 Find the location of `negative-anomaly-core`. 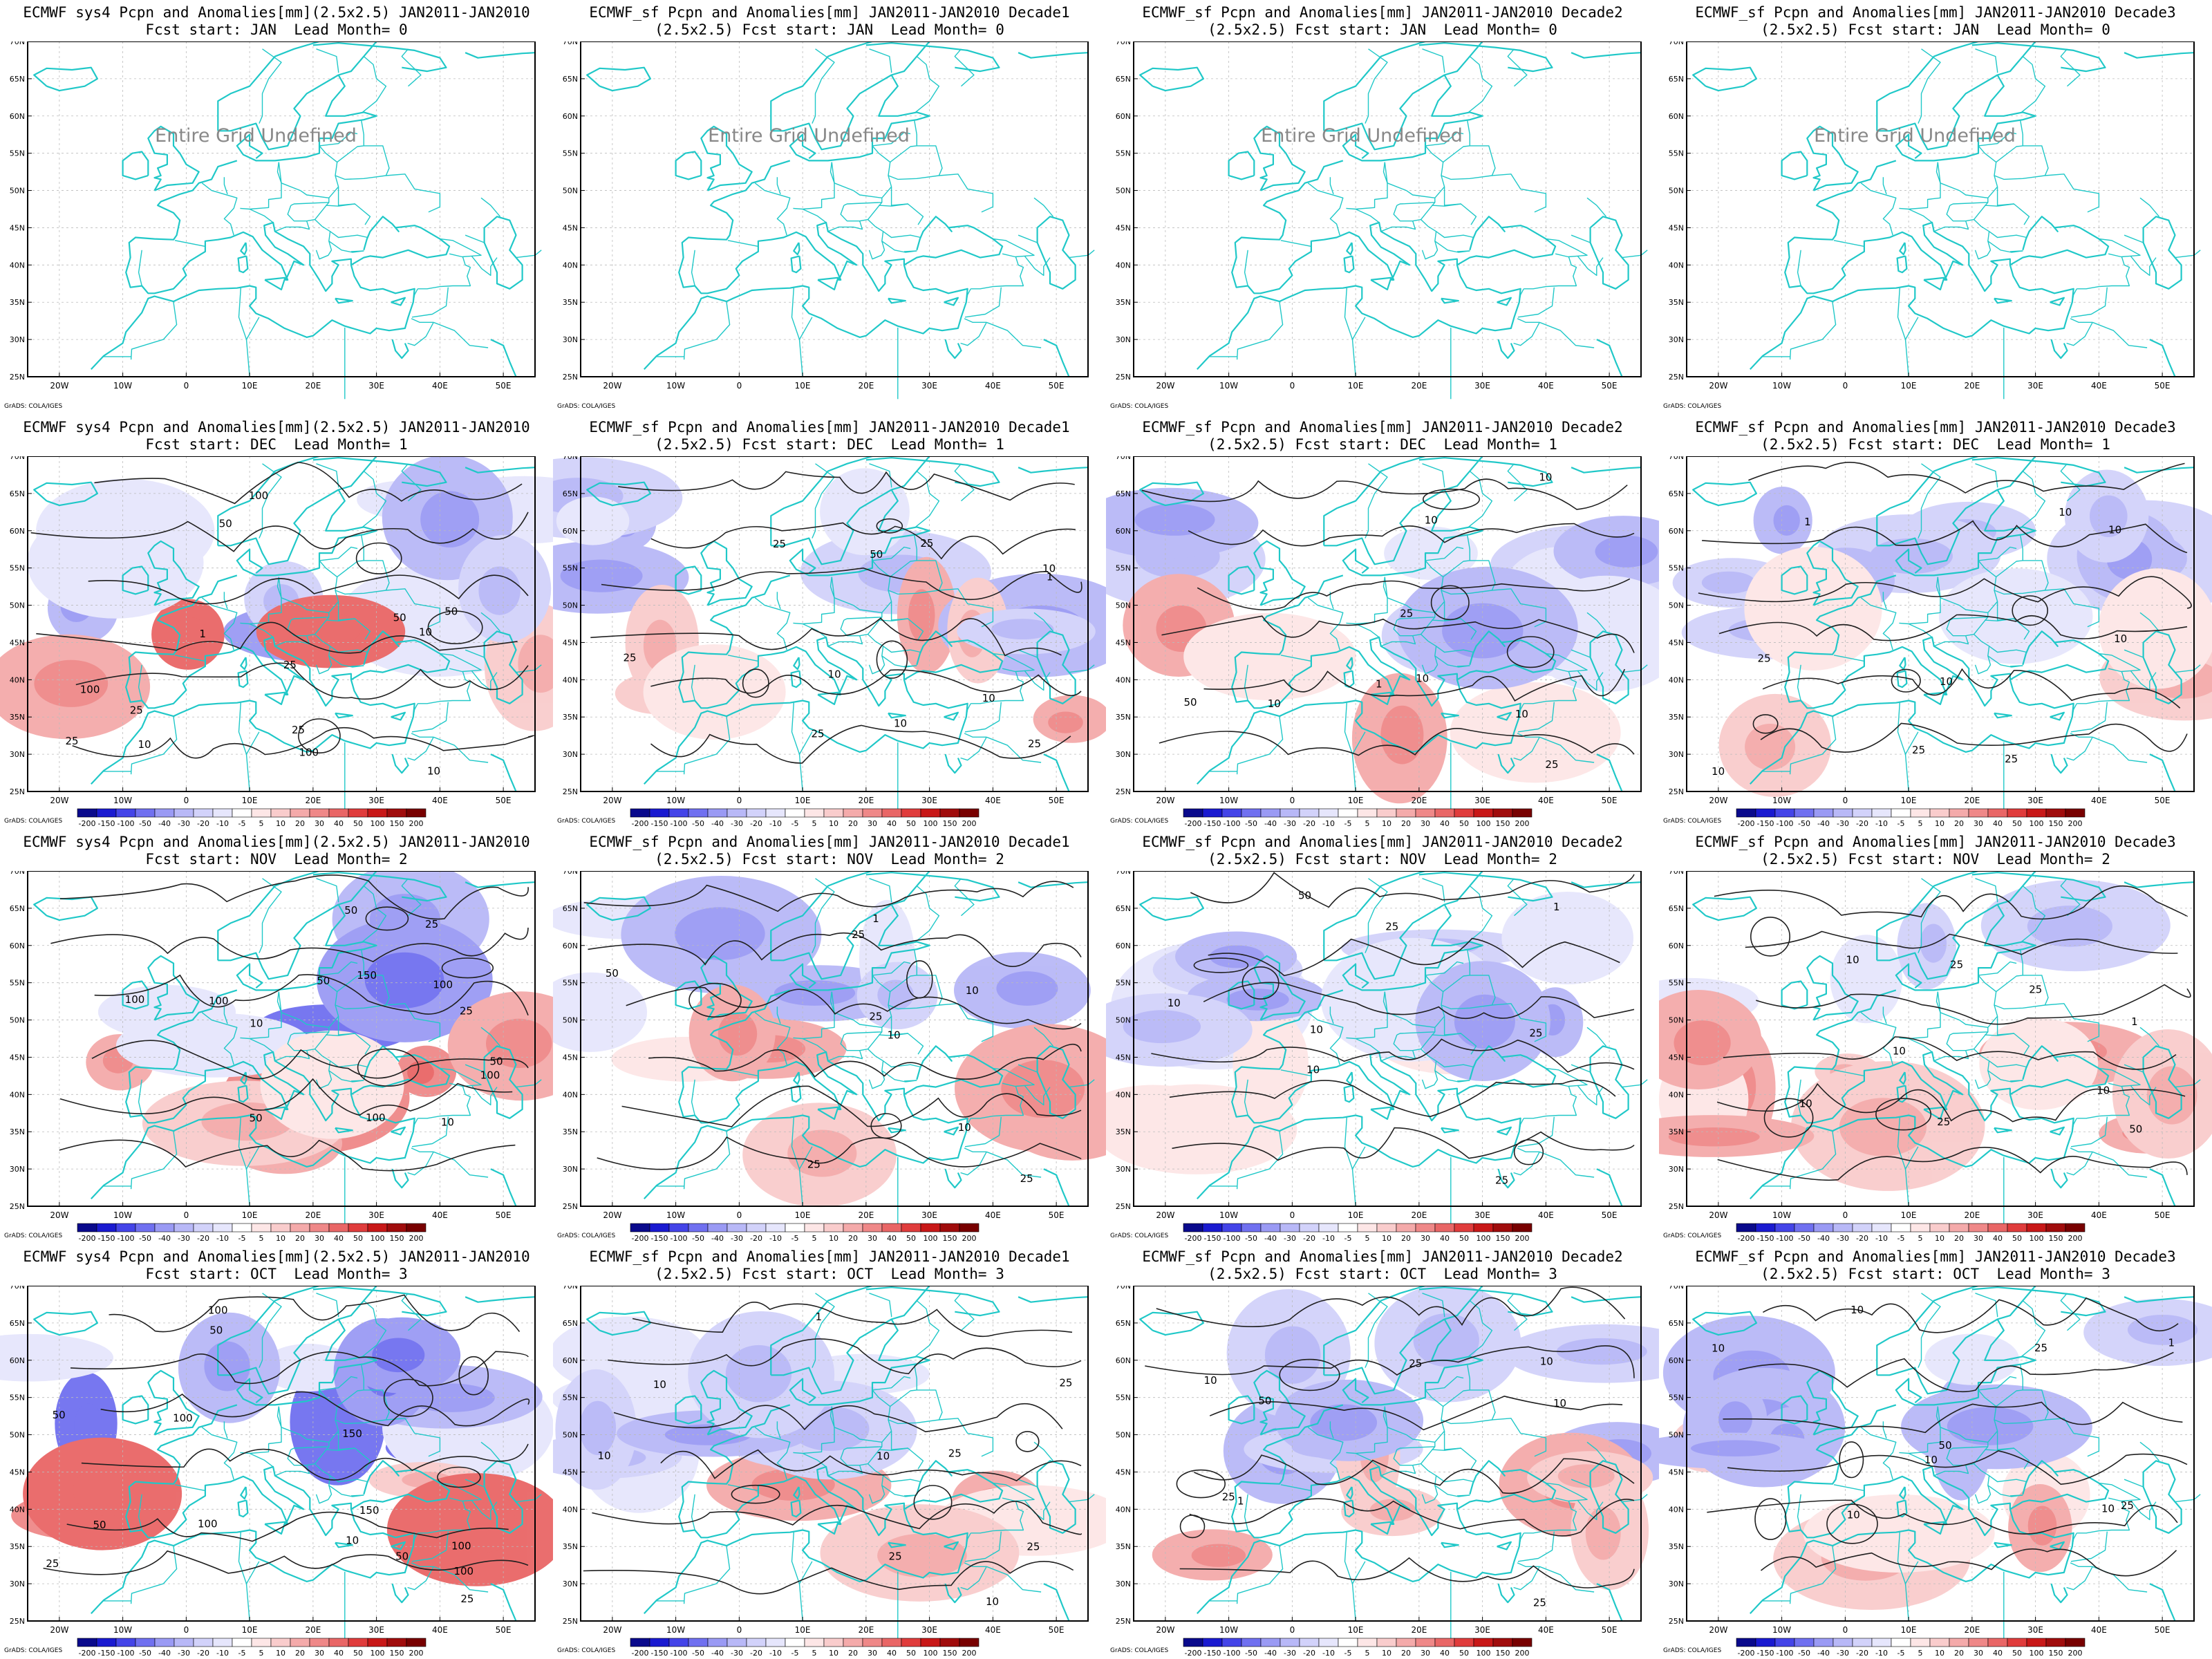

negative-anomaly-core is located at coordinates (896, 995).